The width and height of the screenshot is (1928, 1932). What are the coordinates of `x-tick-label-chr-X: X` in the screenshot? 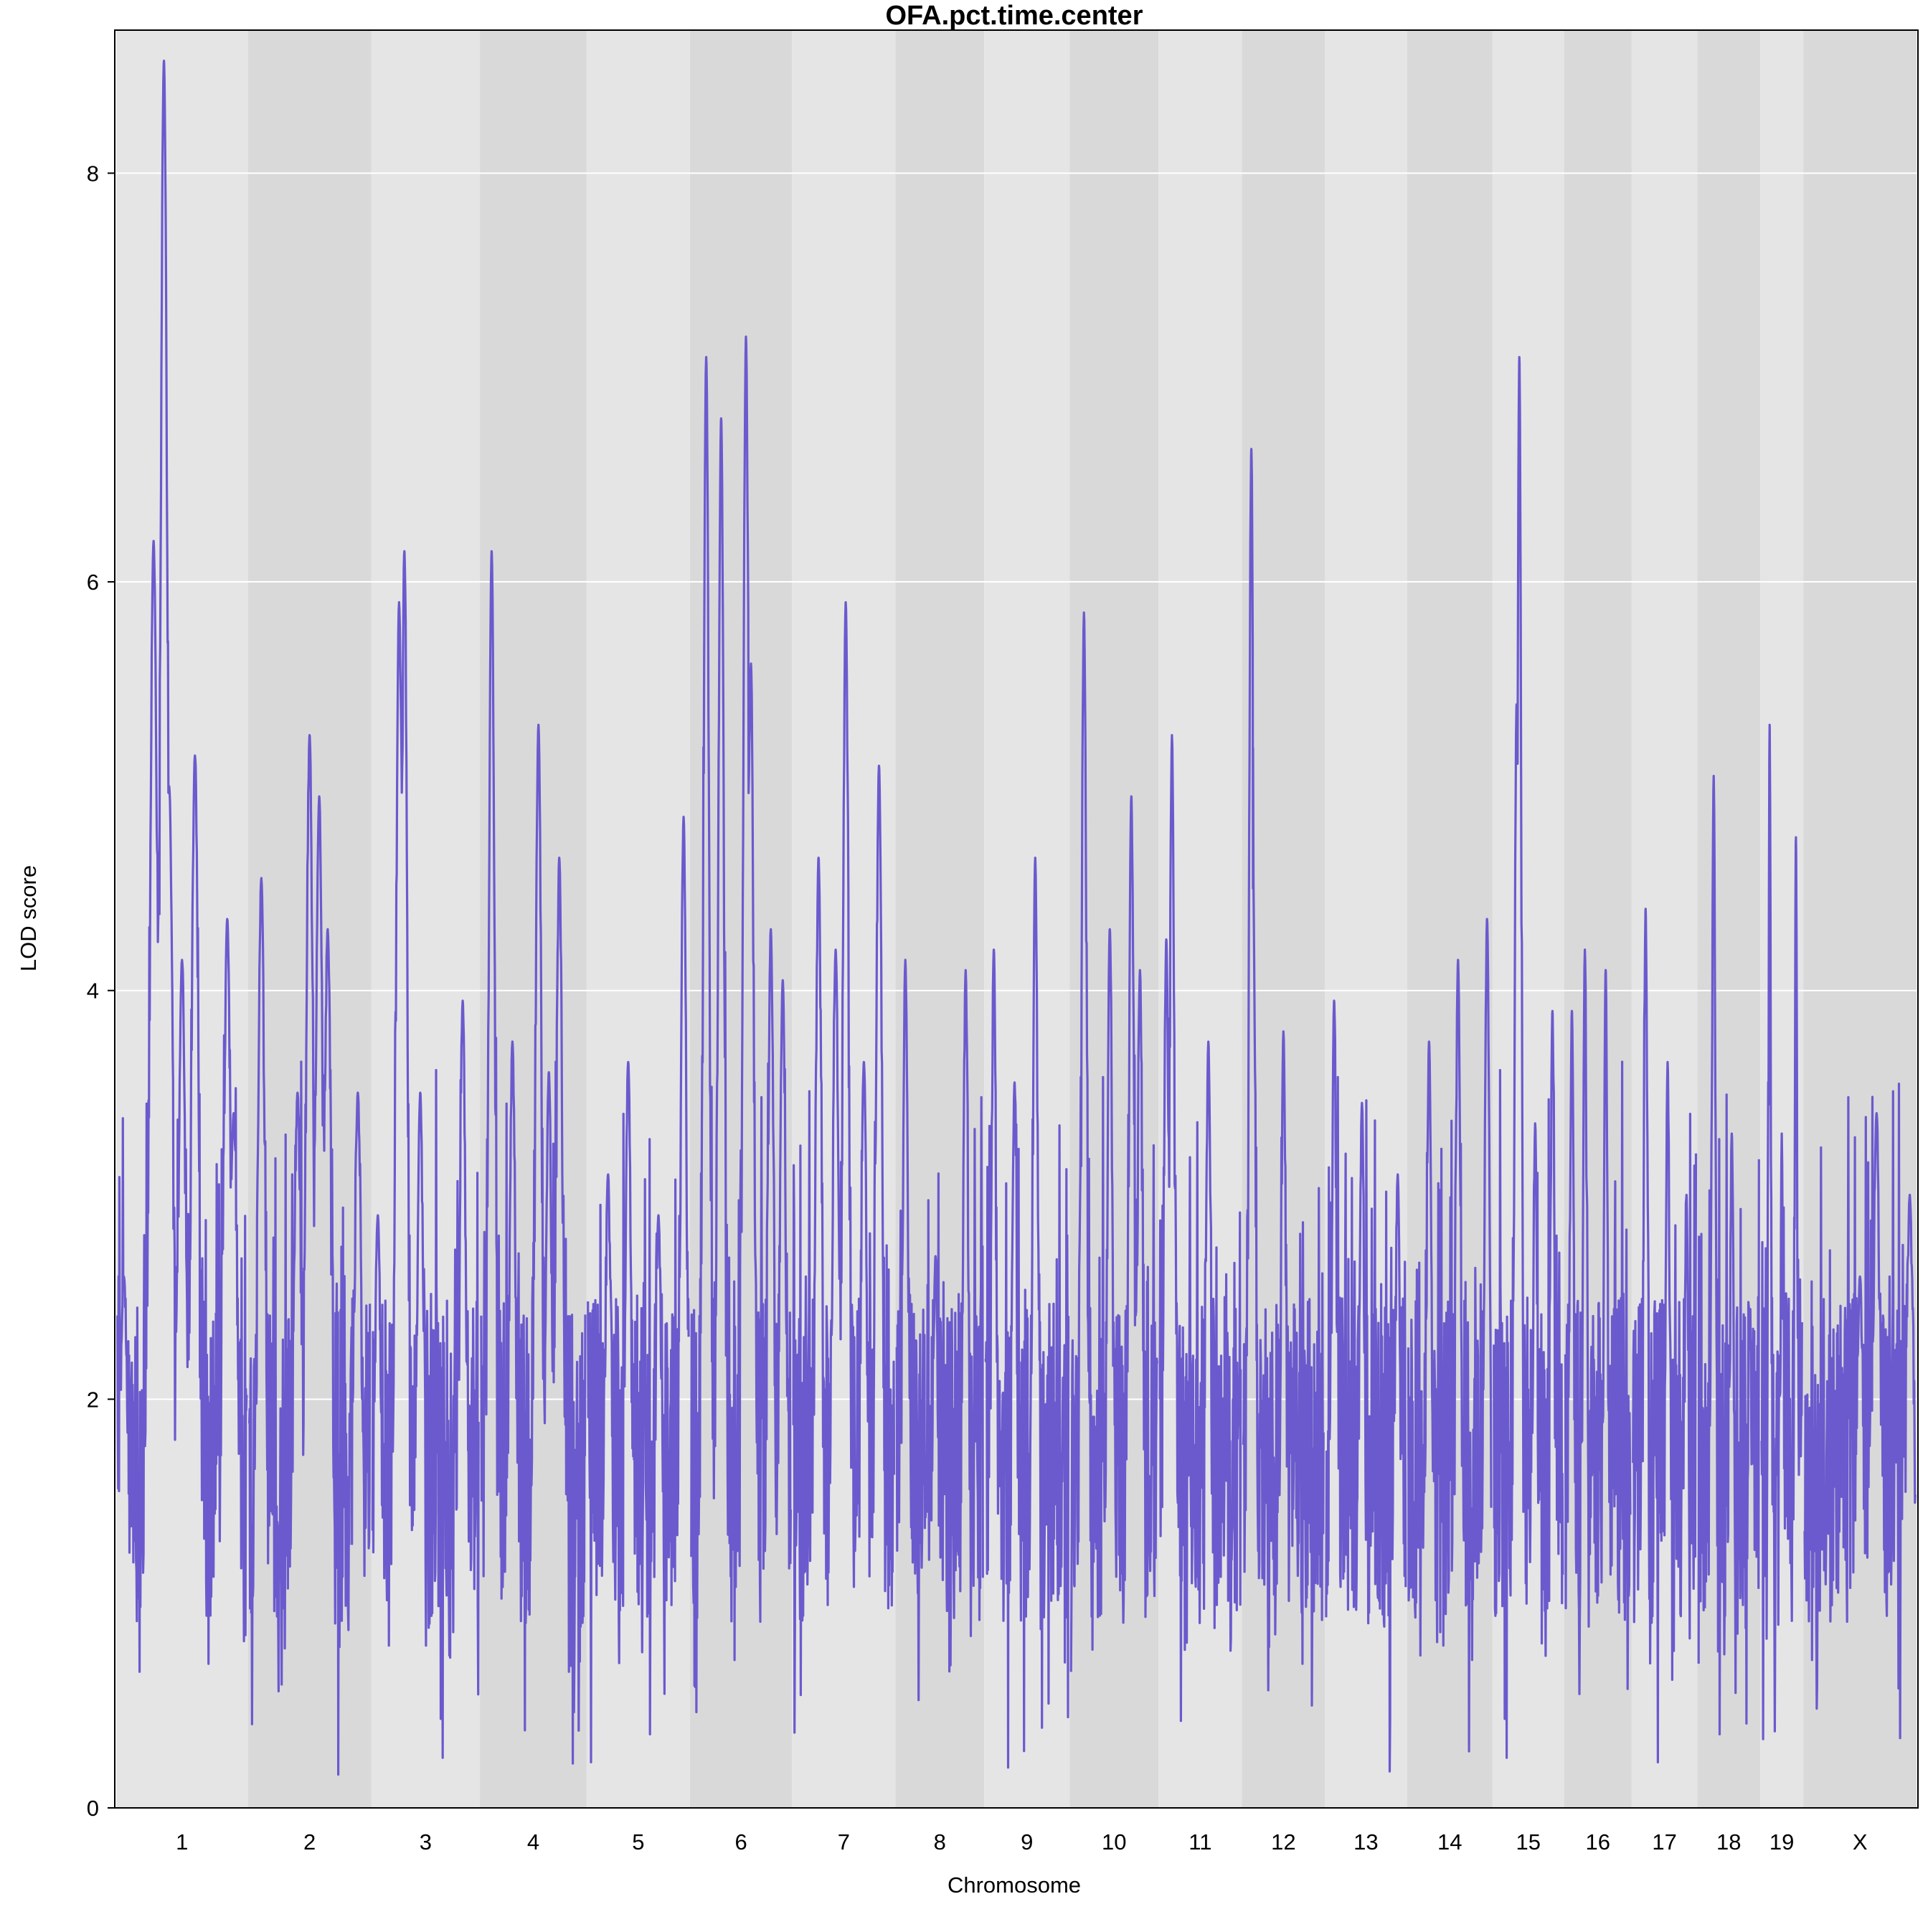 It's located at (1860, 1842).